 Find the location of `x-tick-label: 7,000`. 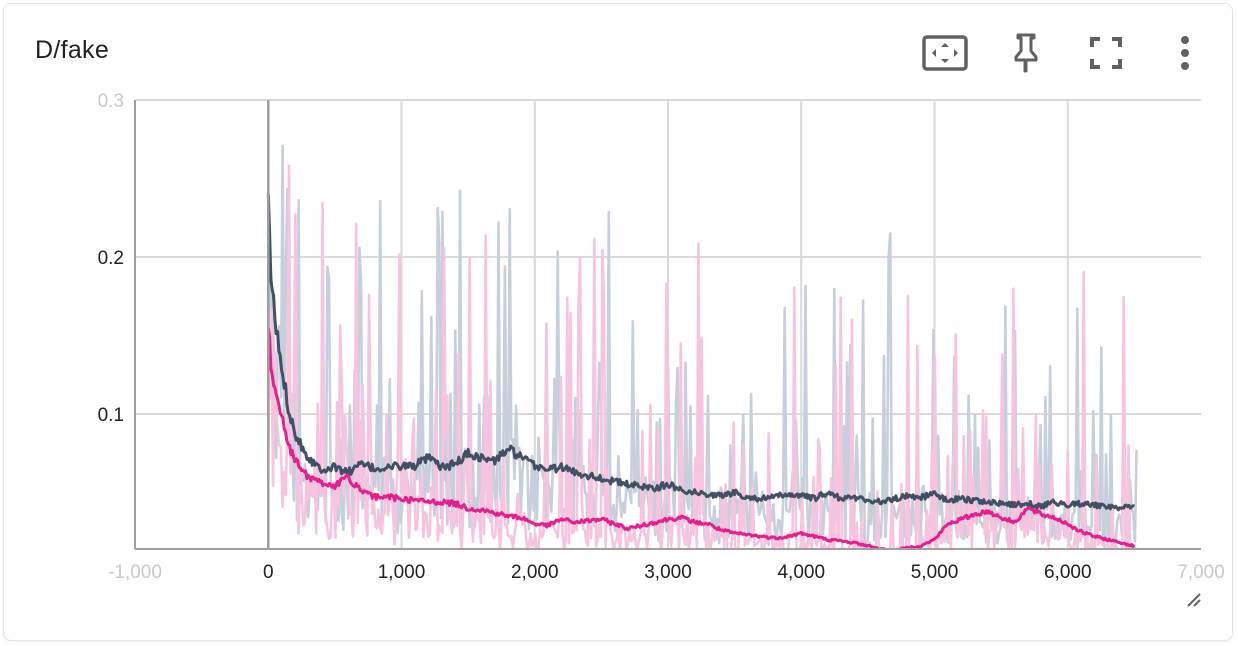

x-tick-label: 7,000 is located at coordinates (1201, 572).